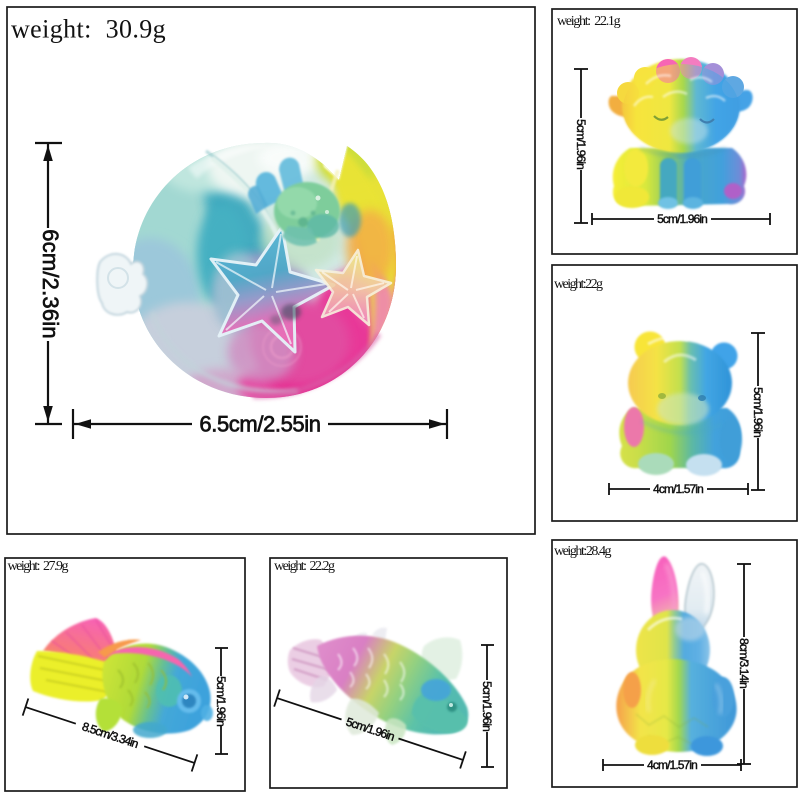 The width and height of the screenshot is (800, 805). Describe the element at coordinates (589, 21) in the screenshot. I see `svg-text: weight: 22.1g` at that location.